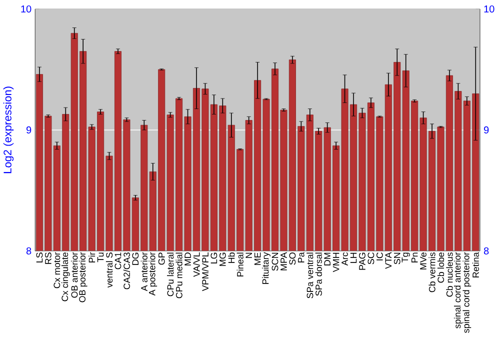 The height and width of the screenshot is (350, 500). I want to click on x-tick-label: Hb, so click(231, 257).